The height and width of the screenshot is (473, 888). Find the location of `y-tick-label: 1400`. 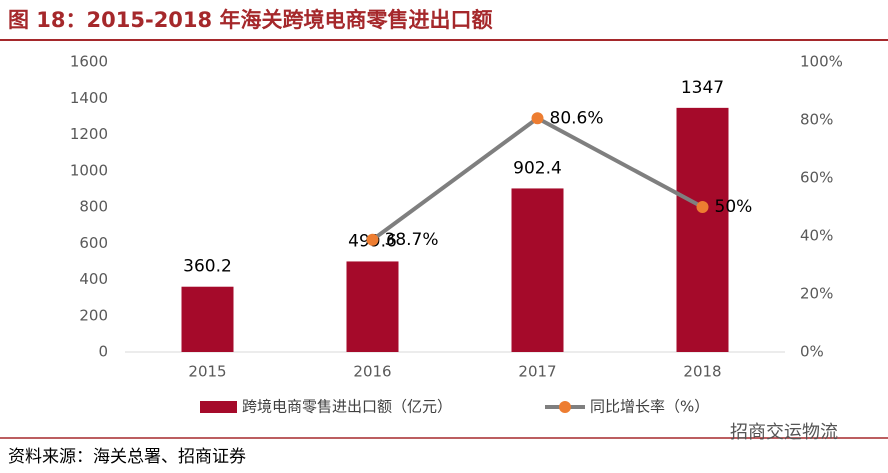

y-tick-label: 1400 is located at coordinates (89, 98).